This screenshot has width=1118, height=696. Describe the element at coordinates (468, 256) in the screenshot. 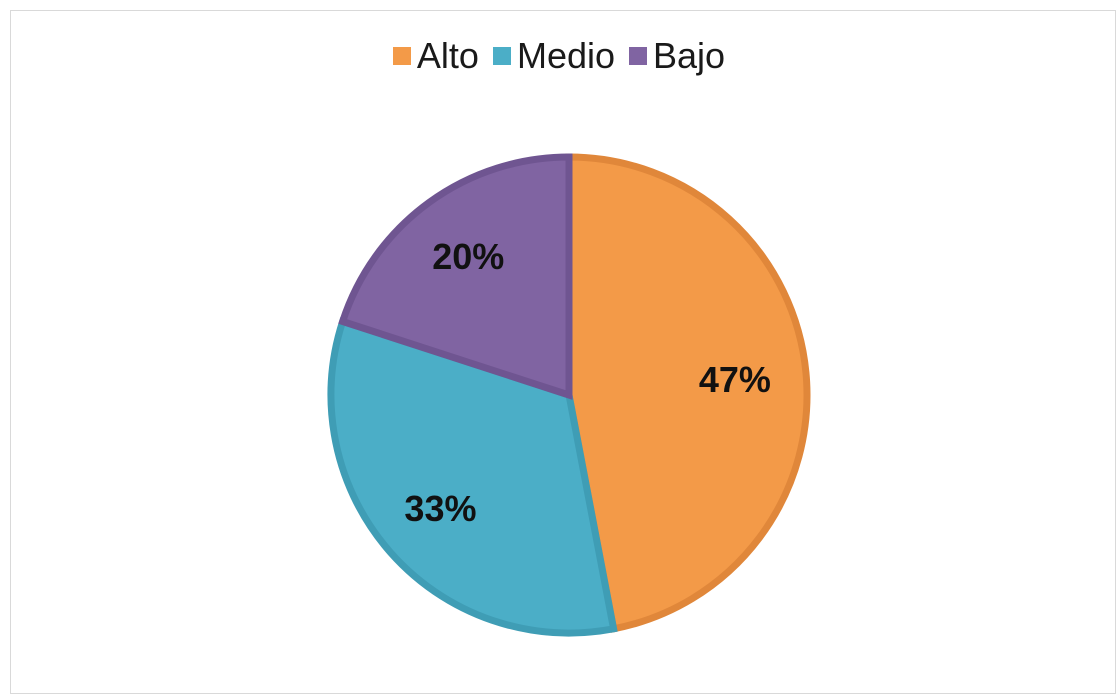

I see `data-label-bajo: 20%` at that location.